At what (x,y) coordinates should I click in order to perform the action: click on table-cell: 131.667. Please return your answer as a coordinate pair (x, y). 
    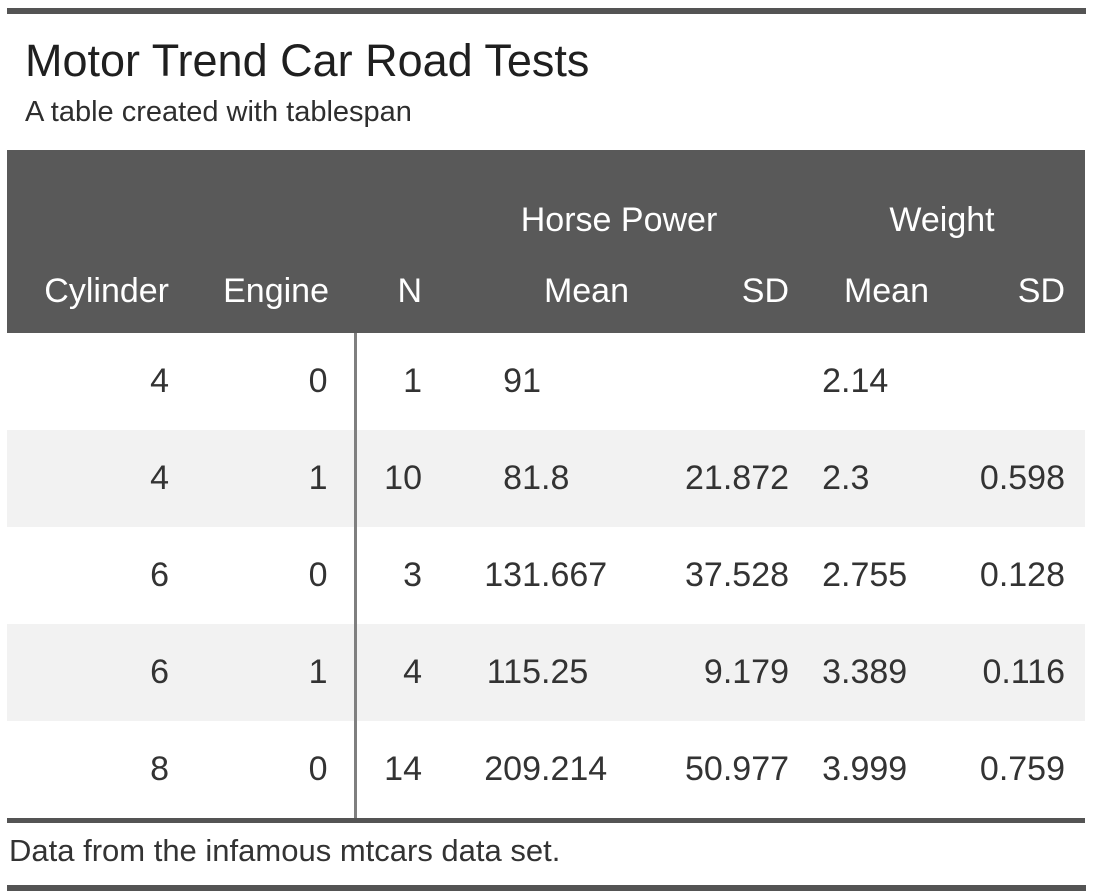
    Looking at the image, I should click on (539, 575).